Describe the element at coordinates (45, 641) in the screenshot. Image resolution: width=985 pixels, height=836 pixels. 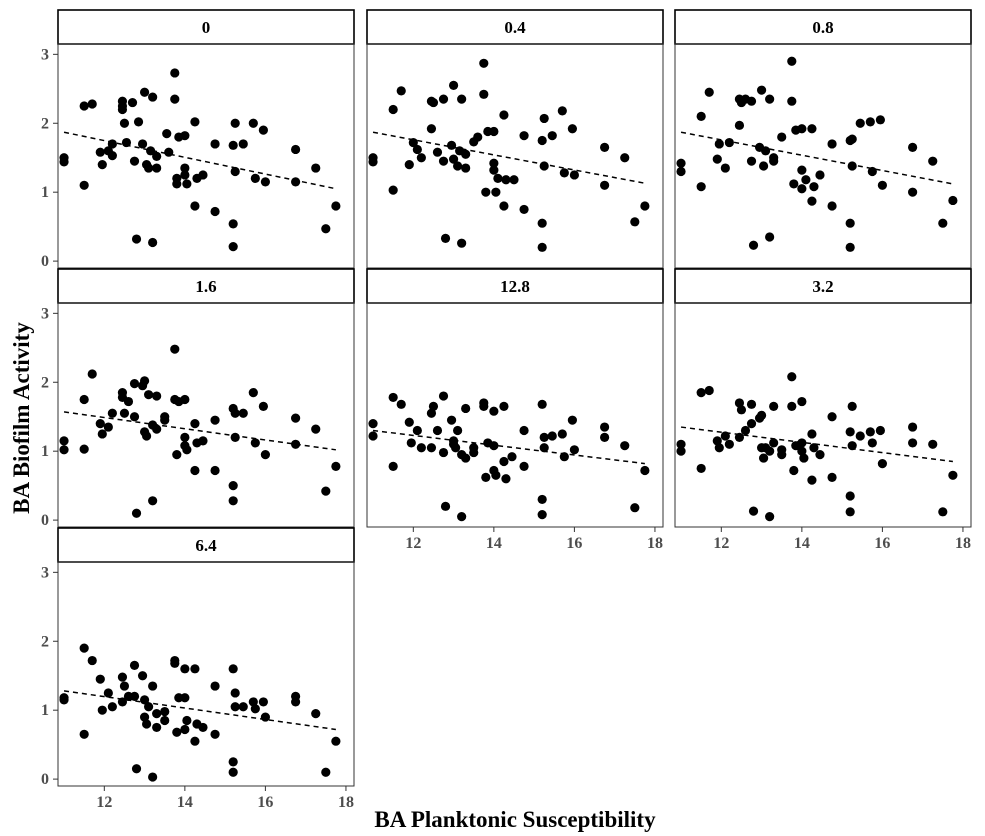
I see `y-tick-label: 2` at that location.